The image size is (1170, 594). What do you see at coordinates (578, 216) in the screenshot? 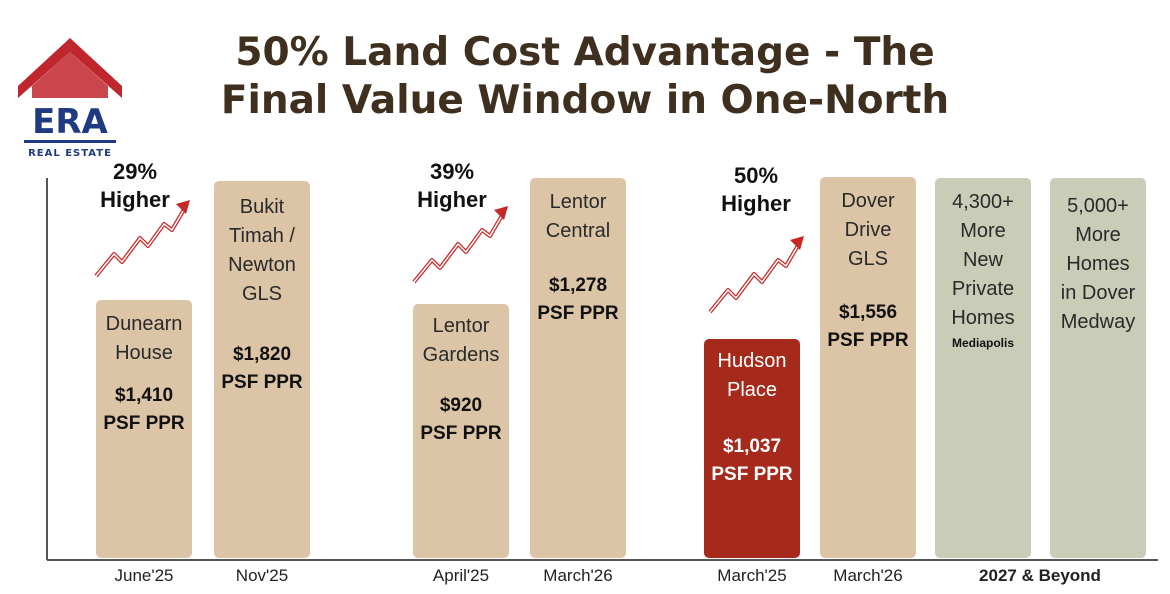
I see `bar-label: Lentor Central` at bounding box center [578, 216].